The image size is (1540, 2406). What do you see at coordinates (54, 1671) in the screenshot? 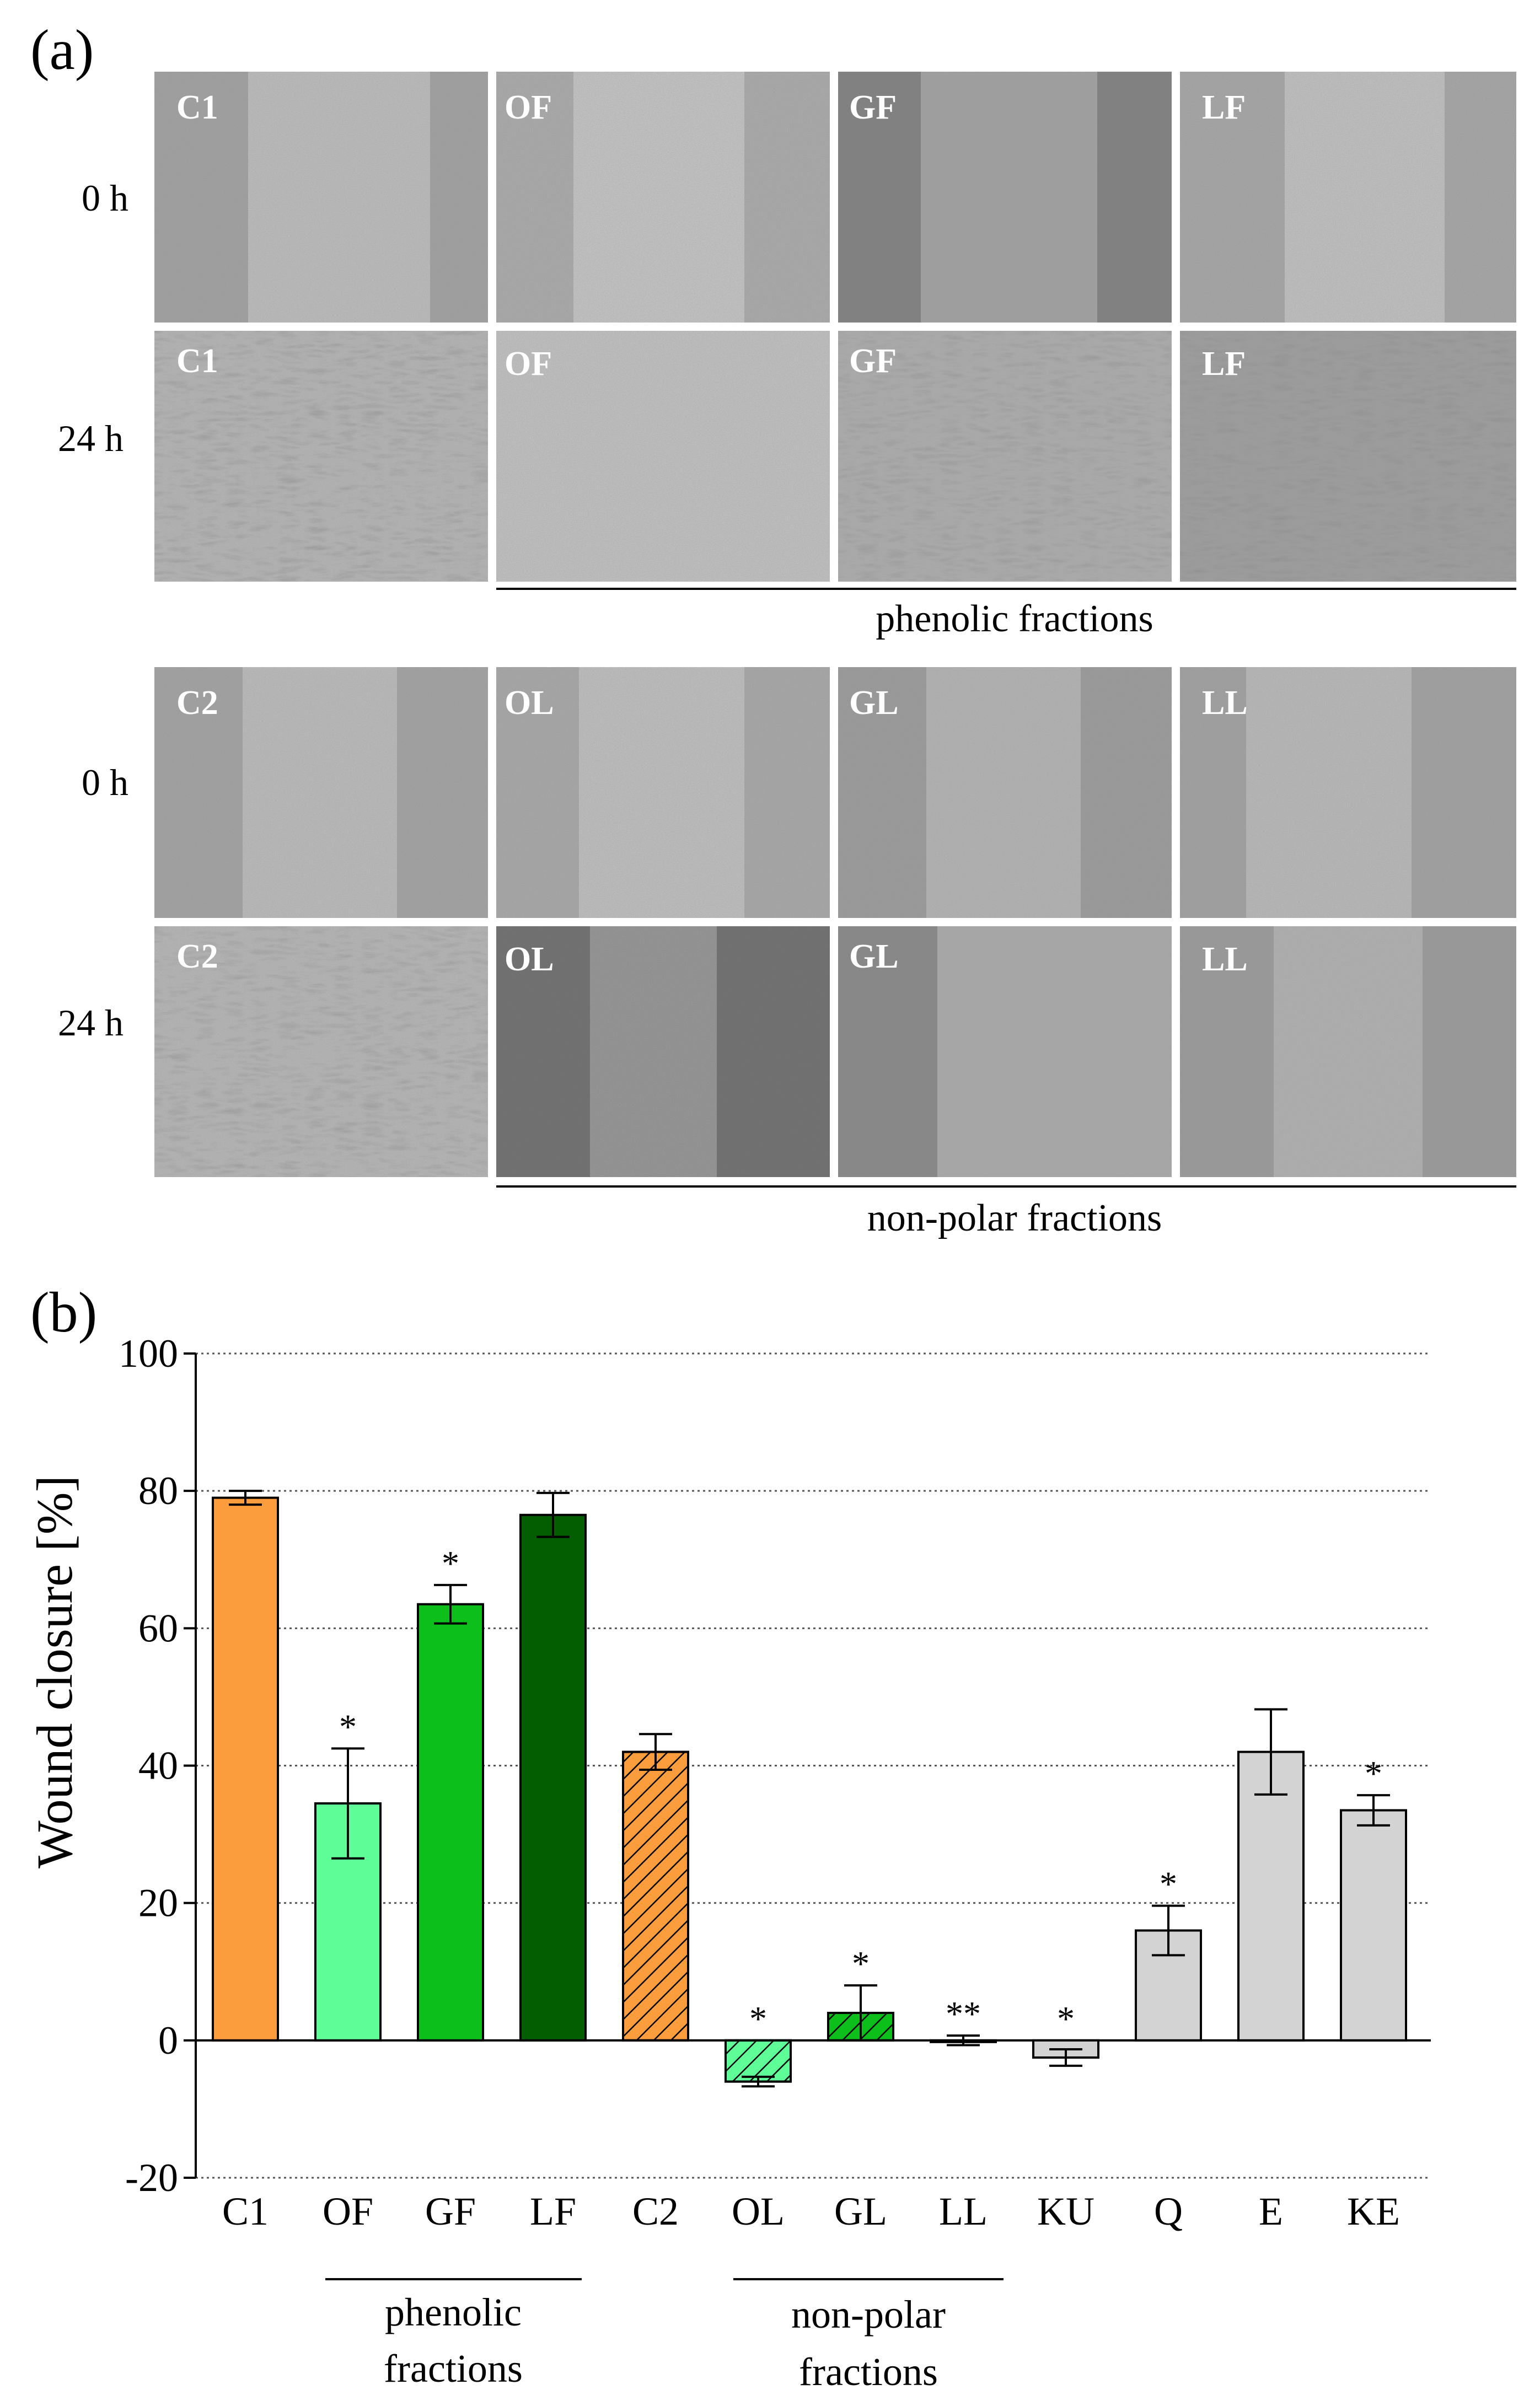
I see `y-axis-label: Wound closure [%]` at bounding box center [54, 1671].